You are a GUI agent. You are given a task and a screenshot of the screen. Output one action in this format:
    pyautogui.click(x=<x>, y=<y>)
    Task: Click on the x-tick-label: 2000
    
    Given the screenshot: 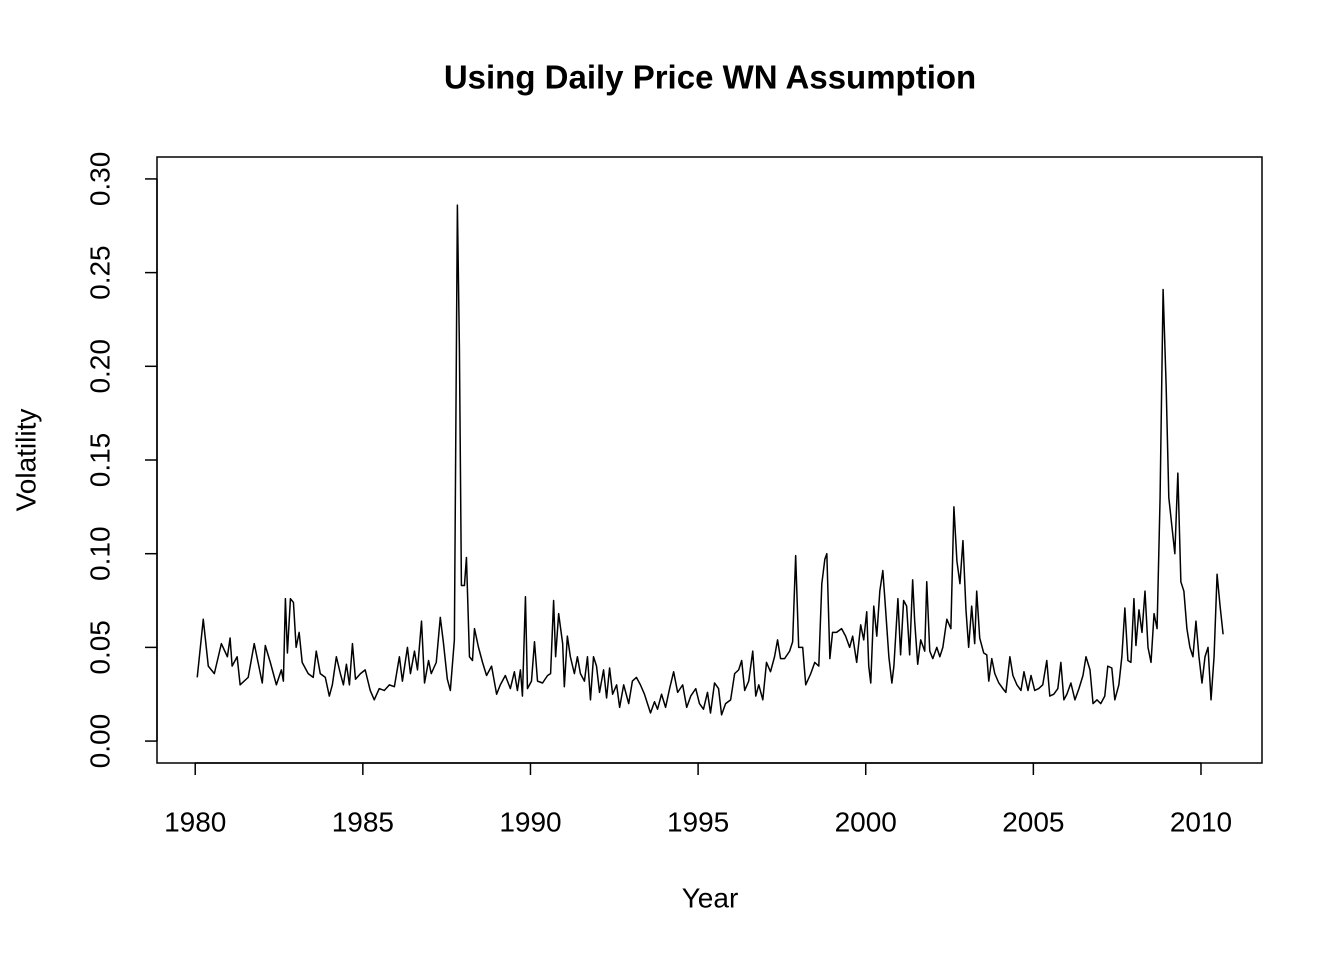 What is the action you would take?
    pyautogui.click(x=866, y=821)
    